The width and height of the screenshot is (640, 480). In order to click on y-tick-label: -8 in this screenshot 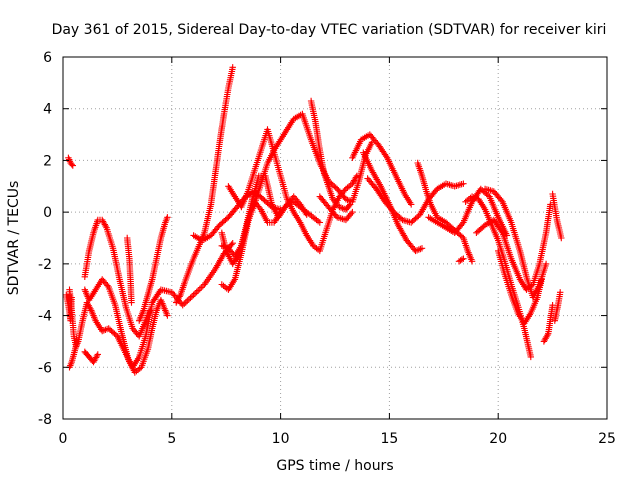, I will do `click(45, 420)`.